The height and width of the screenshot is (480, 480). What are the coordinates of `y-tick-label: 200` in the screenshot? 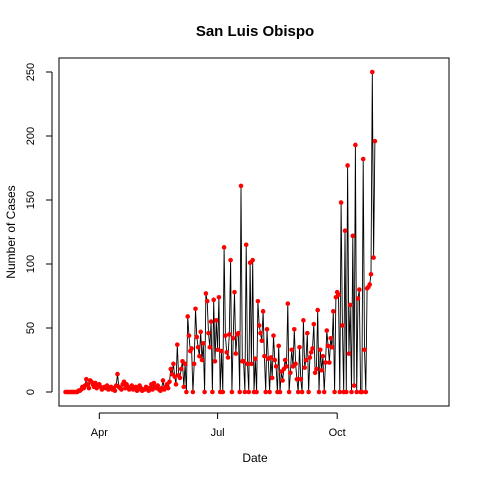 It's located at (31, 136).